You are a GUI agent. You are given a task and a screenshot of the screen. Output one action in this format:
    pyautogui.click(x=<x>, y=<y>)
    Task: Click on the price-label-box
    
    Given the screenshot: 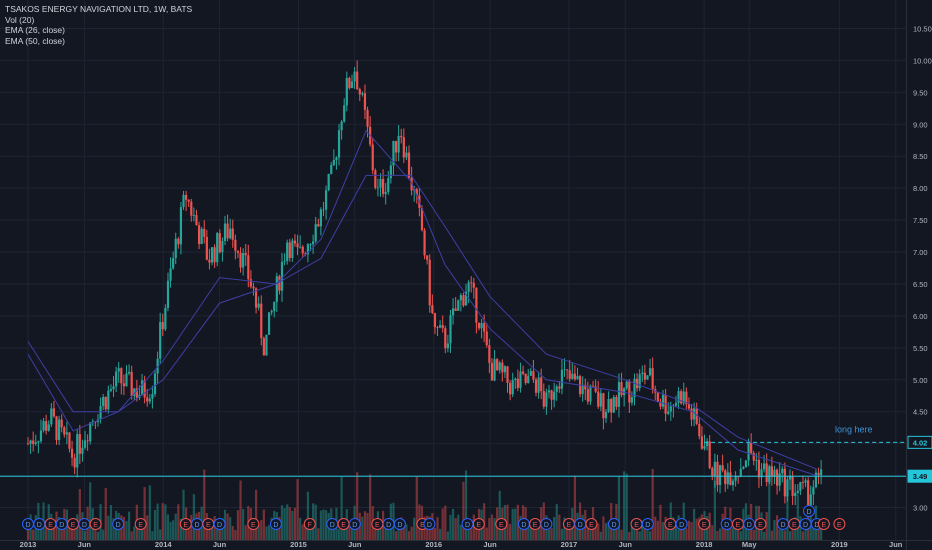 What is the action you would take?
    pyautogui.click(x=919, y=442)
    